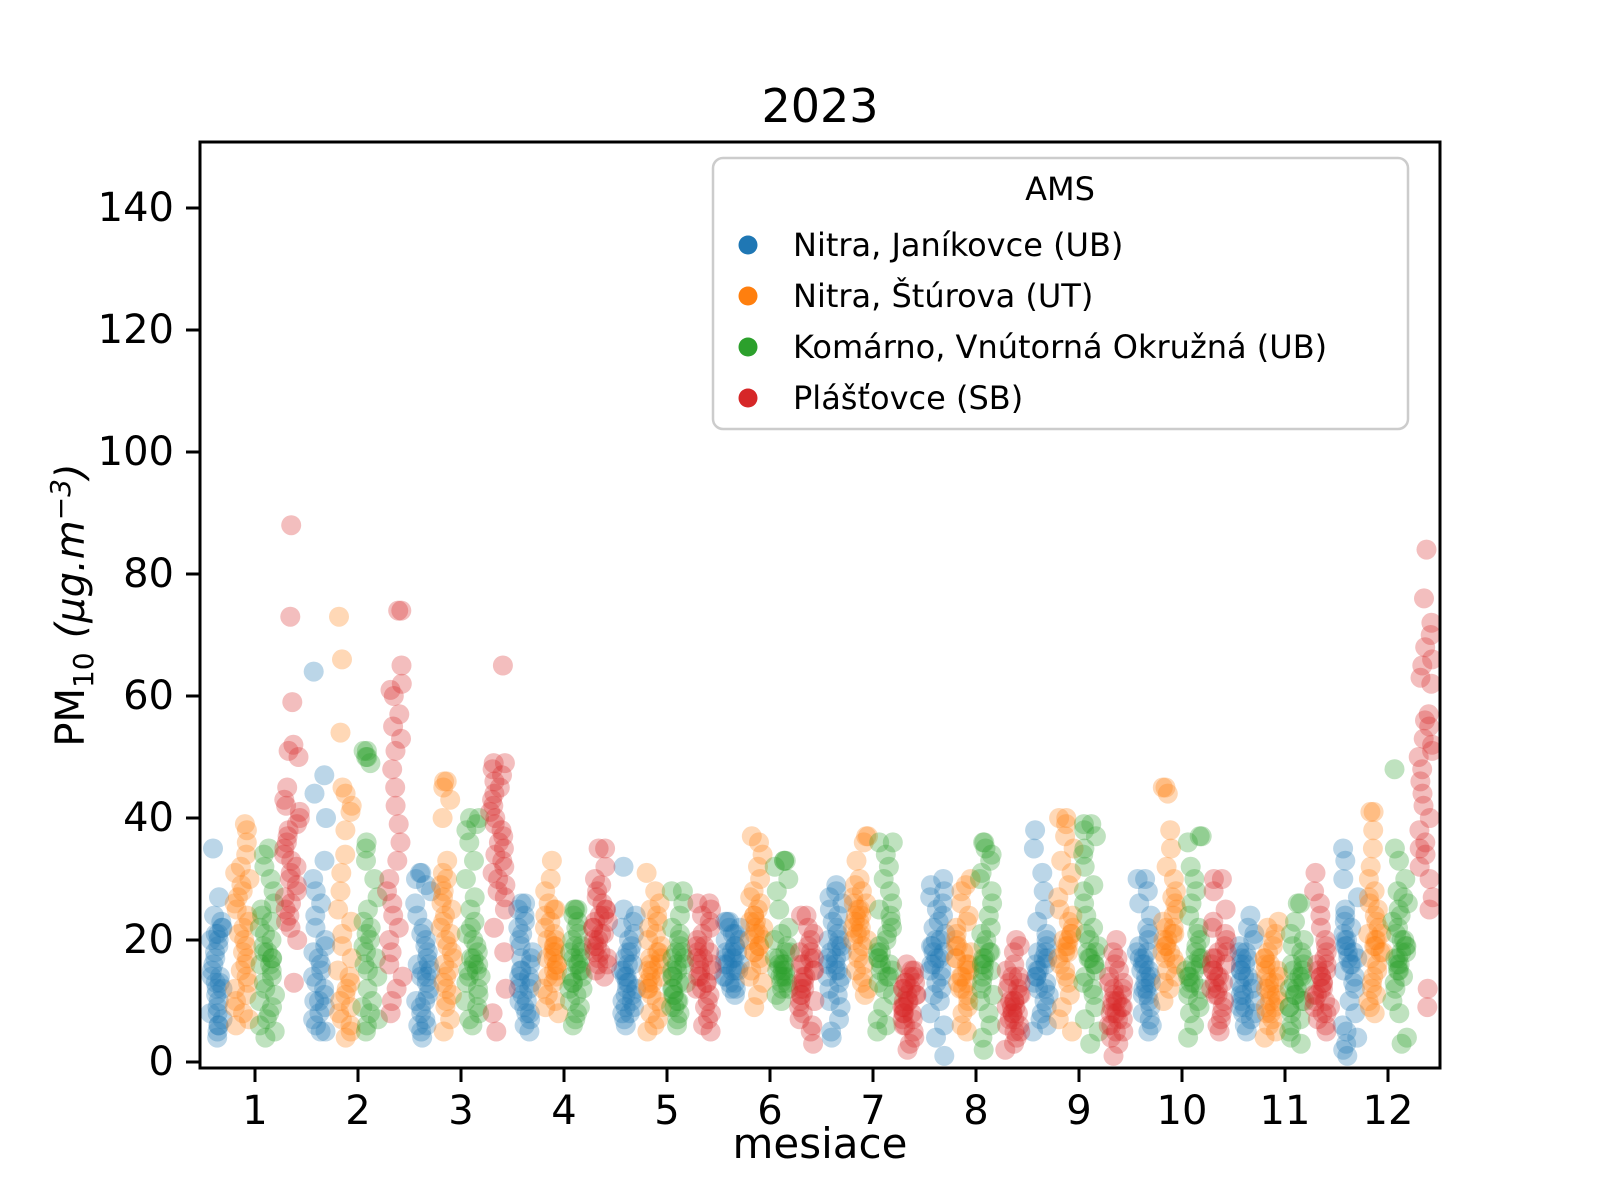 The width and height of the screenshot is (1600, 1200). What do you see at coordinates (819, 106) in the screenshot?
I see `chart-title: 2023` at bounding box center [819, 106].